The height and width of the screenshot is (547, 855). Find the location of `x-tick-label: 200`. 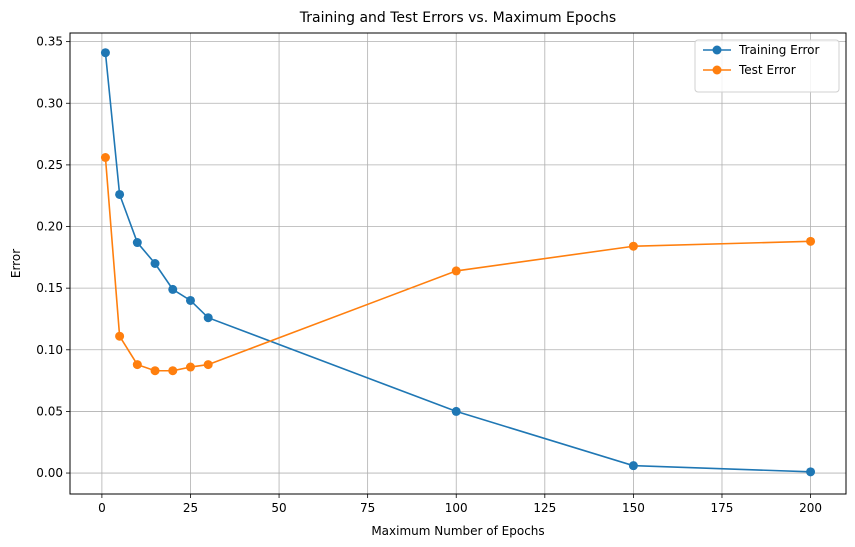

x-tick-label: 200 is located at coordinates (810, 508).